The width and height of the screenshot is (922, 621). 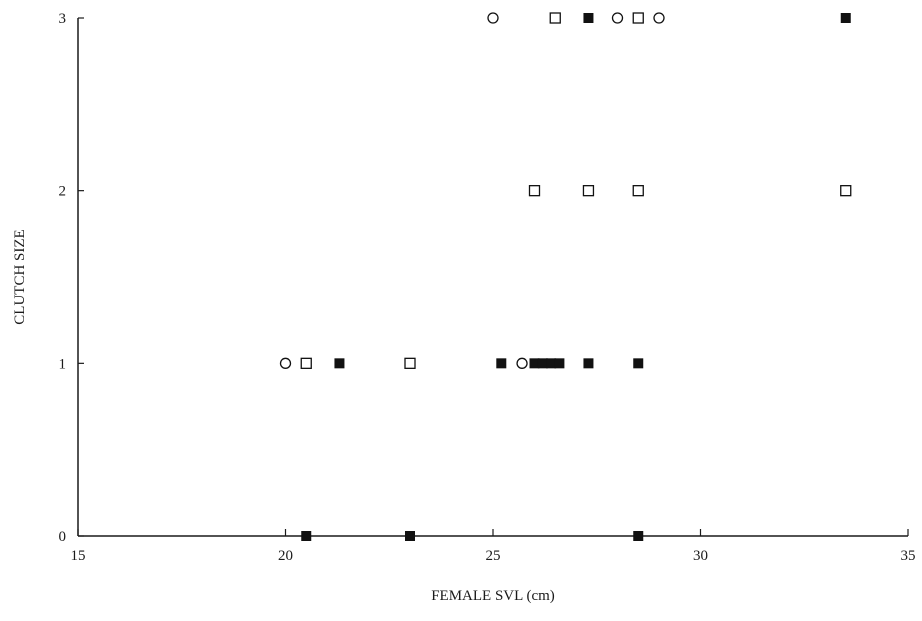 What do you see at coordinates (493, 596) in the screenshot?
I see `x-axis-title: FEMALE SVL (cm)` at bounding box center [493, 596].